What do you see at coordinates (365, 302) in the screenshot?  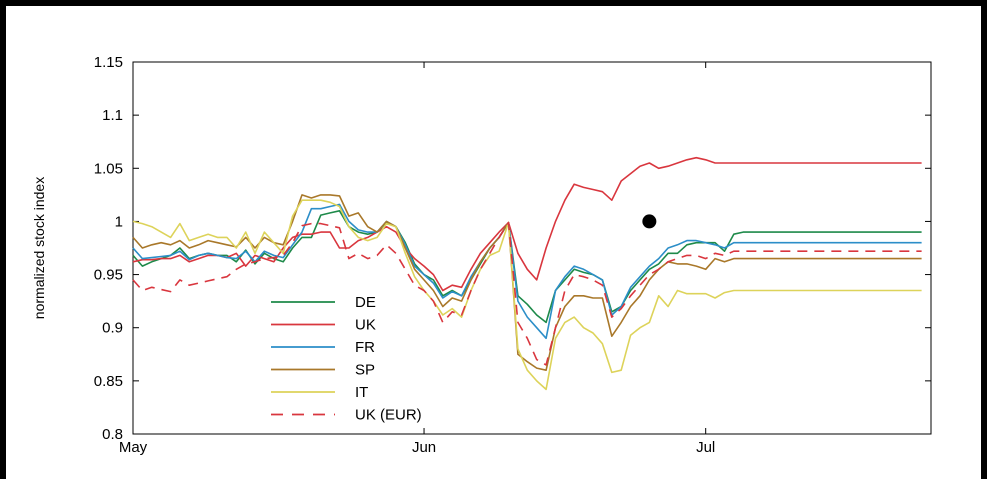 I see `legend-label: DE` at bounding box center [365, 302].